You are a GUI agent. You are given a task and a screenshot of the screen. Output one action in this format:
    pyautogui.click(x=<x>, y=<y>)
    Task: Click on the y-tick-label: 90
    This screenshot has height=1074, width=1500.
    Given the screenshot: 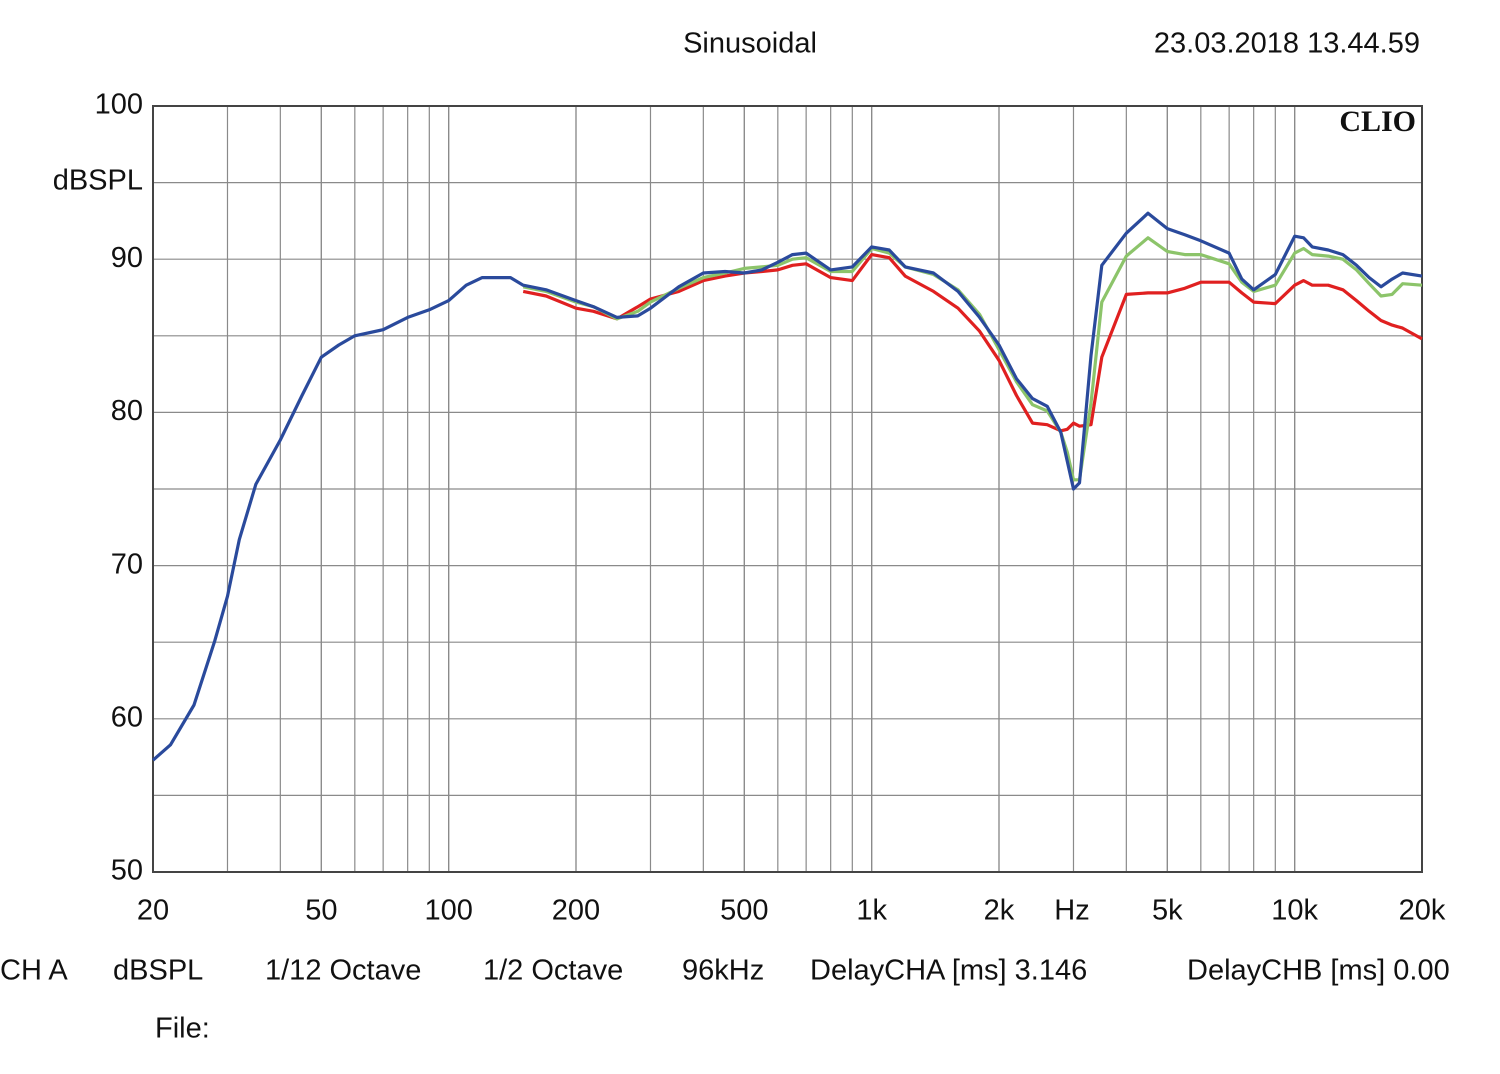 What is the action you would take?
    pyautogui.click(x=127, y=258)
    